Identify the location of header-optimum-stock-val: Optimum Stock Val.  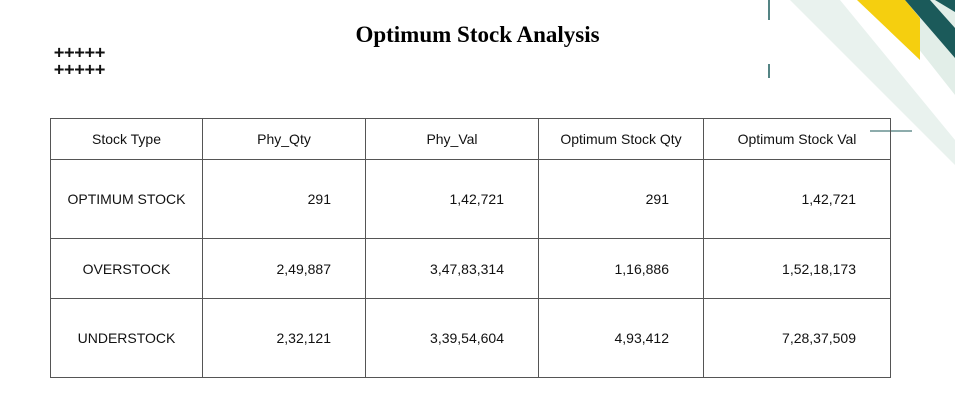
(797, 139).